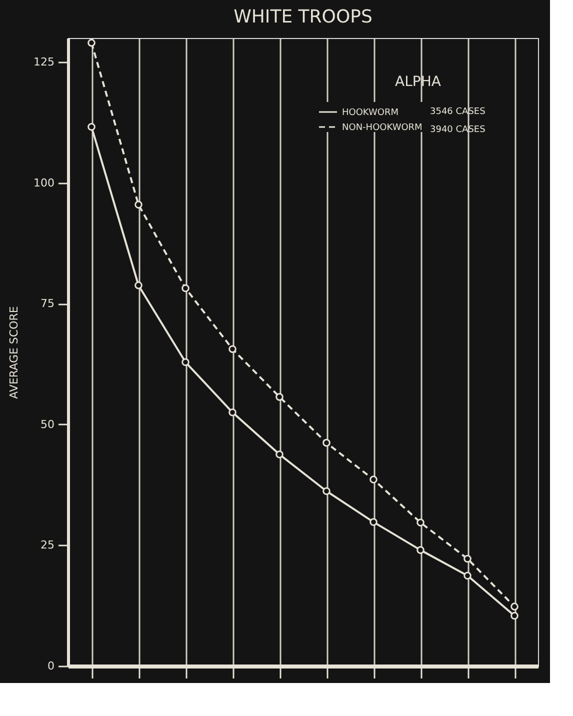 This screenshot has width=573, height=716. What do you see at coordinates (382, 128) in the screenshot?
I see `legend-label: NON-HOOKWORM` at bounding box center [382, 128].